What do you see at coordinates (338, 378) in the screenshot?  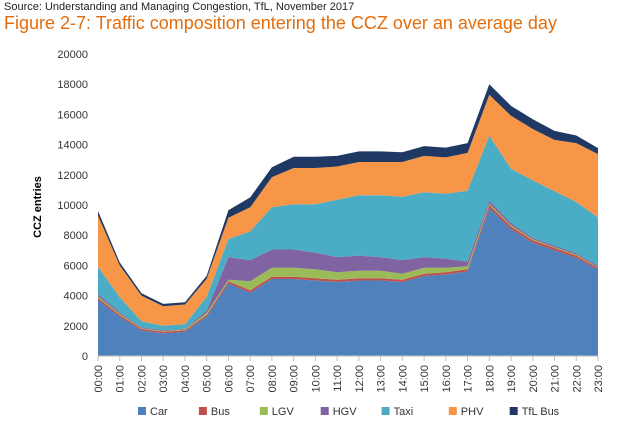 I see `x-tick-label: 11:00` at bounding box center [338, 378].